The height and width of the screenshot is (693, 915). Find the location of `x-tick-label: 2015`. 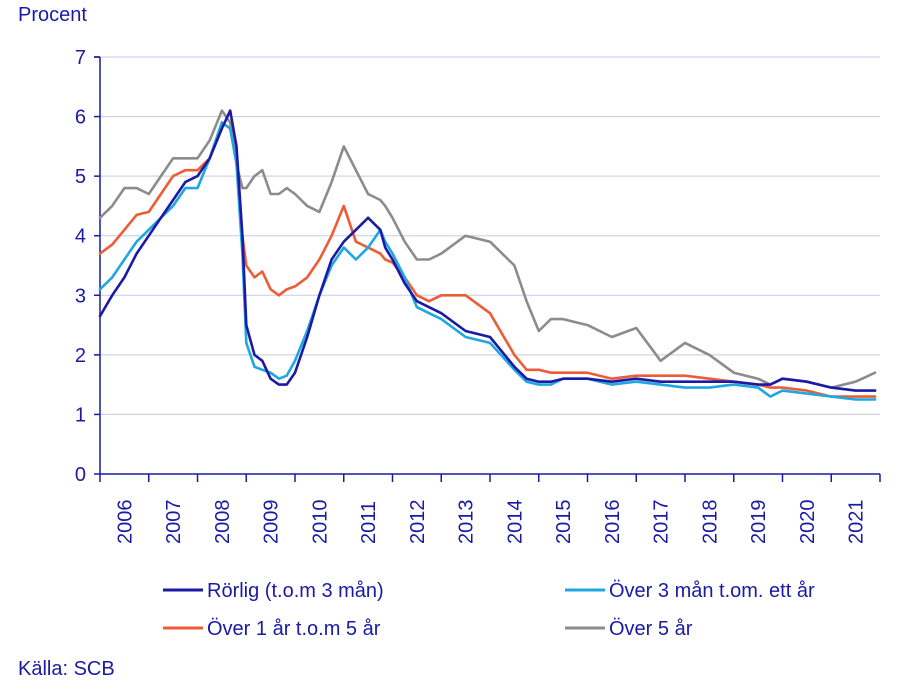

x-tick-label: 2015 is located at coordinates (564, 522).